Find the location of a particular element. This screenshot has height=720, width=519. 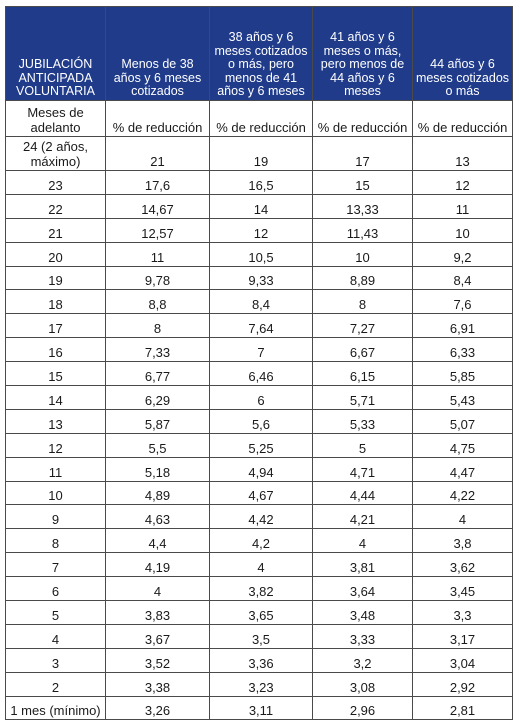

cell-44-mas: 6,33 is located at coordinates (462, 350).